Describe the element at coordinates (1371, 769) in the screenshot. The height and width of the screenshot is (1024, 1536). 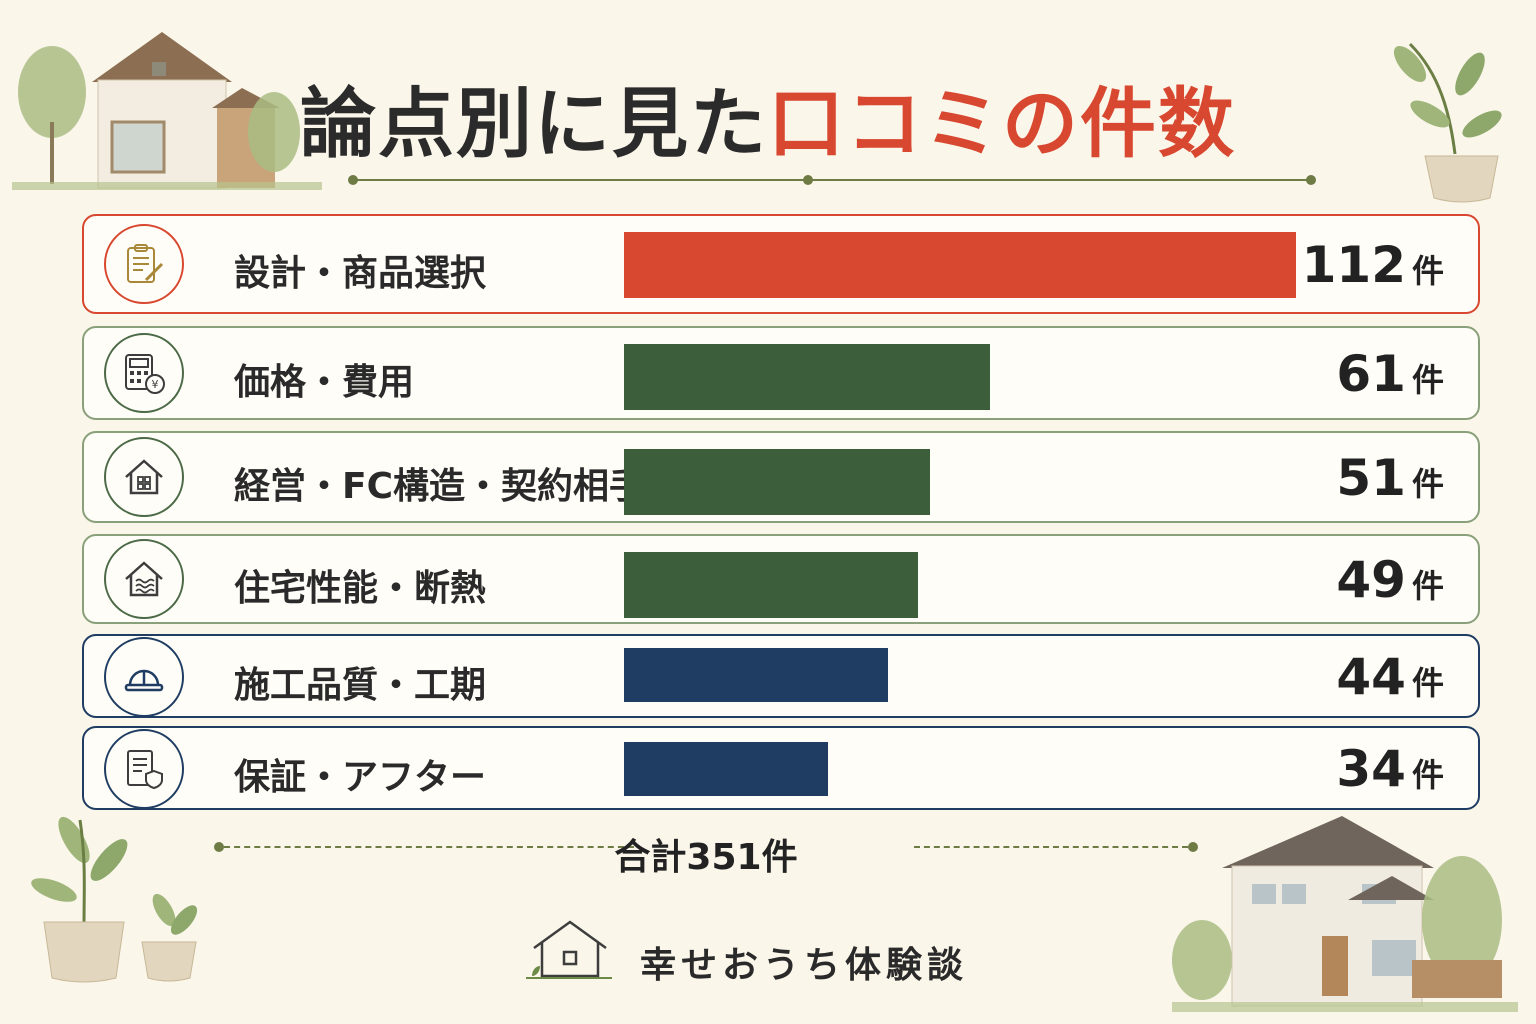
I see `count-number: 34` at that location.